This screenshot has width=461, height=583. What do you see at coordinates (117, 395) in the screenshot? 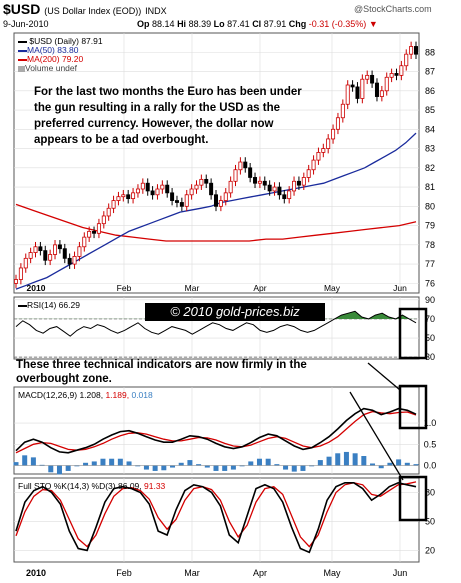
I see `macd-signal-value: 1.189,` at bounding box center [117, 395].